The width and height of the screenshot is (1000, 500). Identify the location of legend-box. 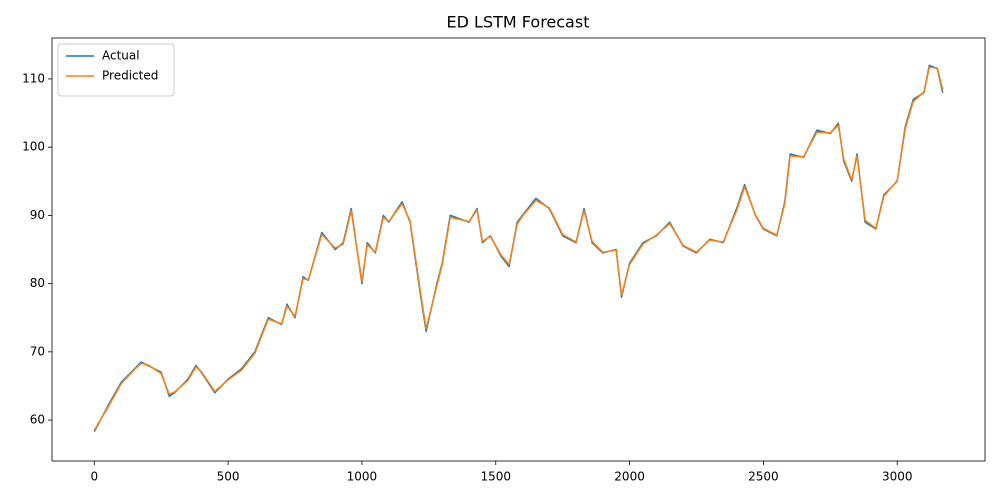
(116, 70).